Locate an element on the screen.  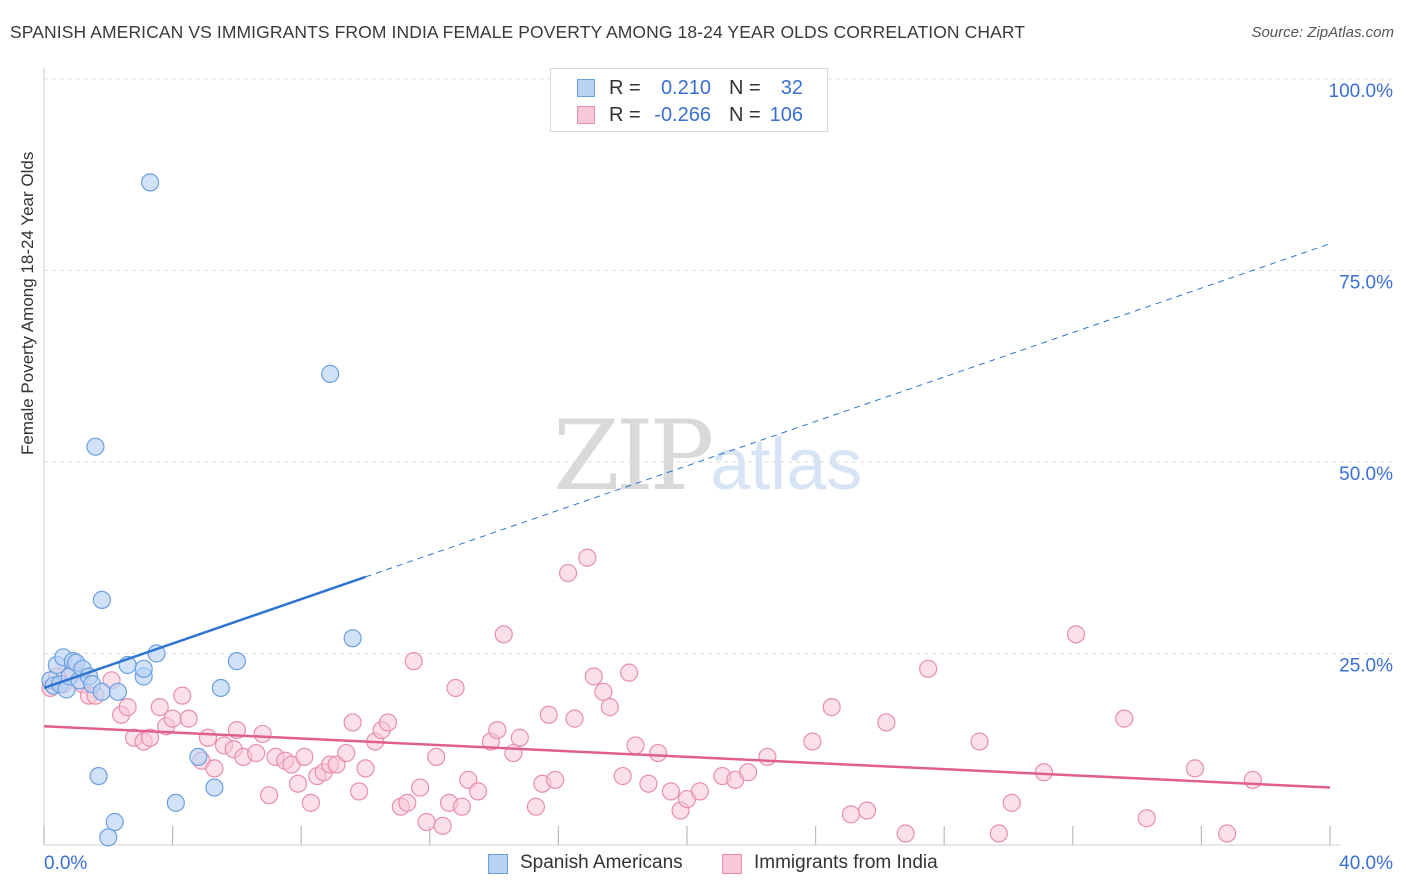
legend-r-value: -0.266 is located at coordinates (682, 115).